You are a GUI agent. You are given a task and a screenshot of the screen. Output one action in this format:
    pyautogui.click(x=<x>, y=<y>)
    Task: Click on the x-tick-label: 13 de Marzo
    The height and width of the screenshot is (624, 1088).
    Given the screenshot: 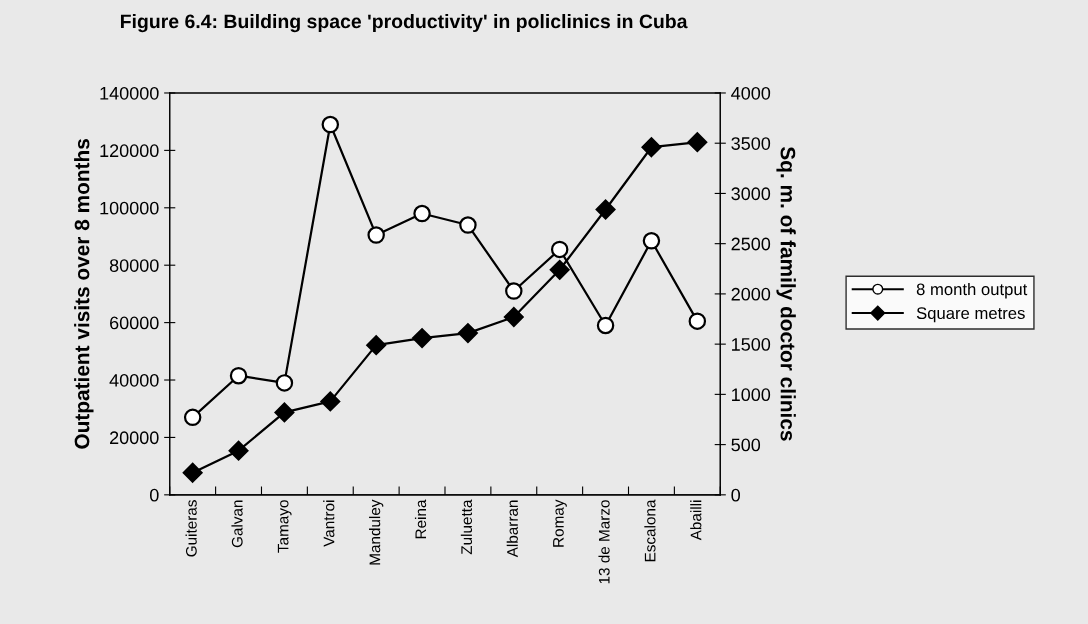 What is the action you would take?
    pyautogui.click(x=604, y=542)
    